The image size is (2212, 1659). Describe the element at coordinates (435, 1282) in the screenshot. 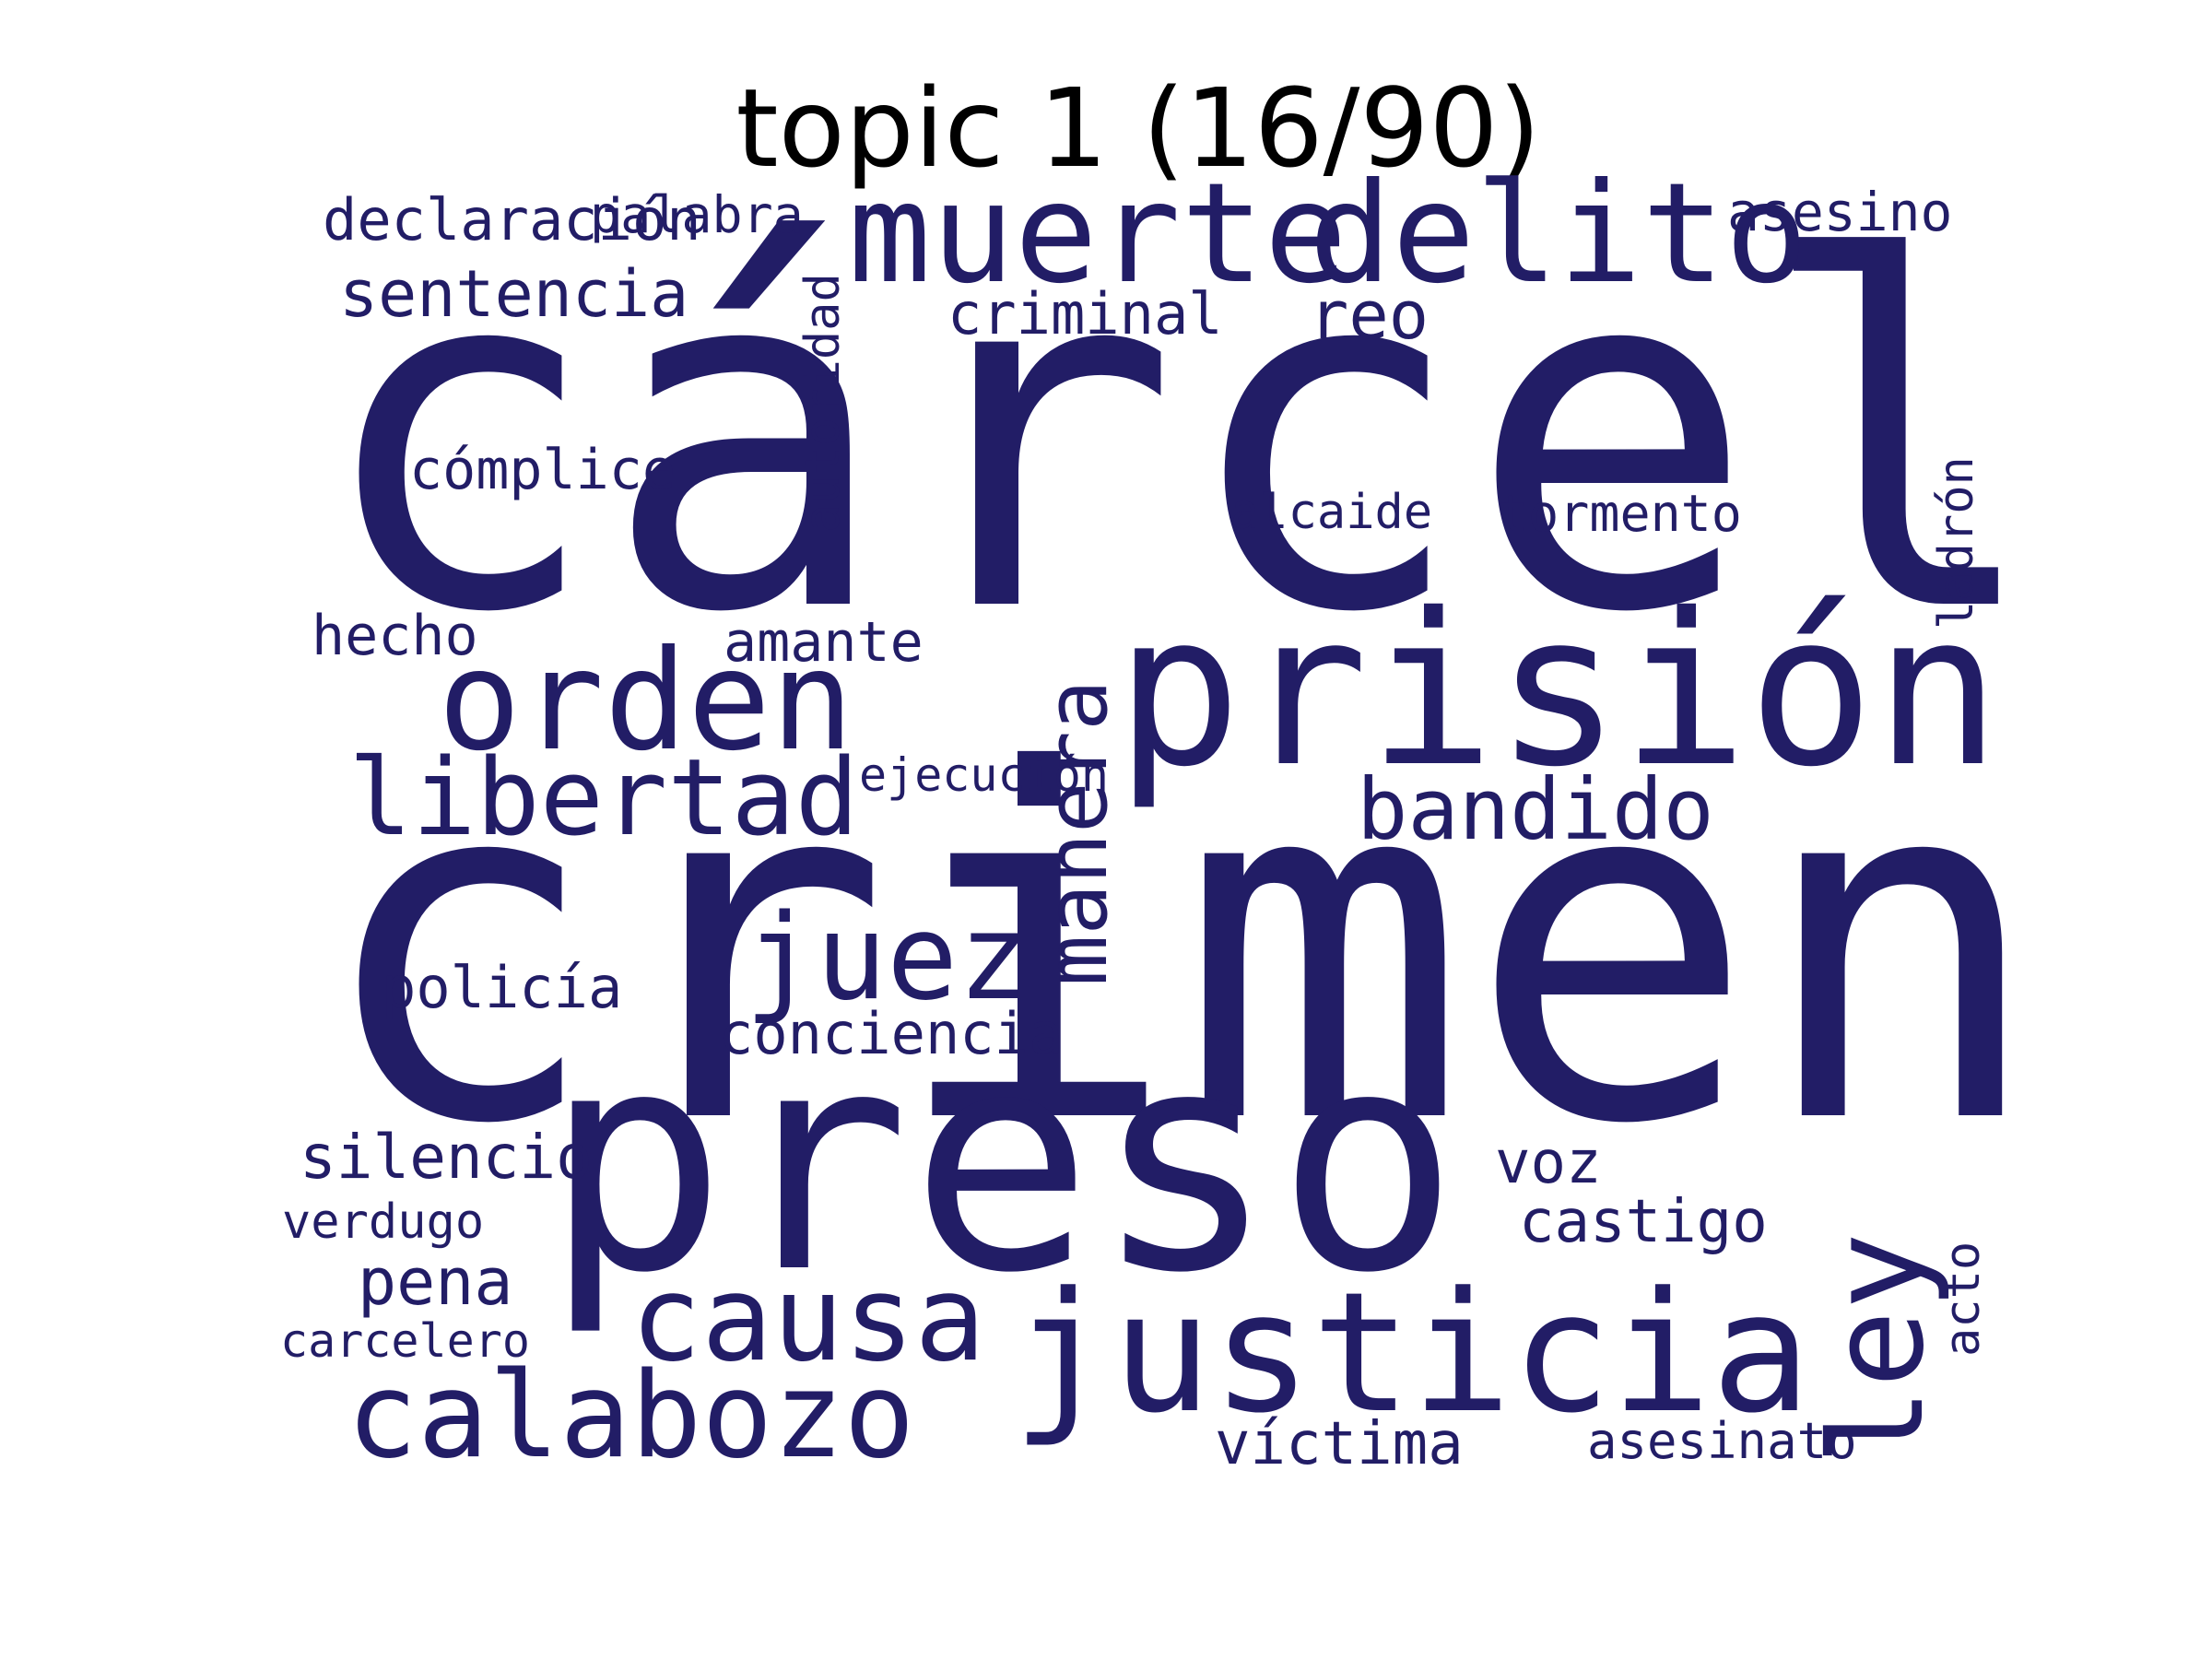

I see `word-ley: pena` at that location.